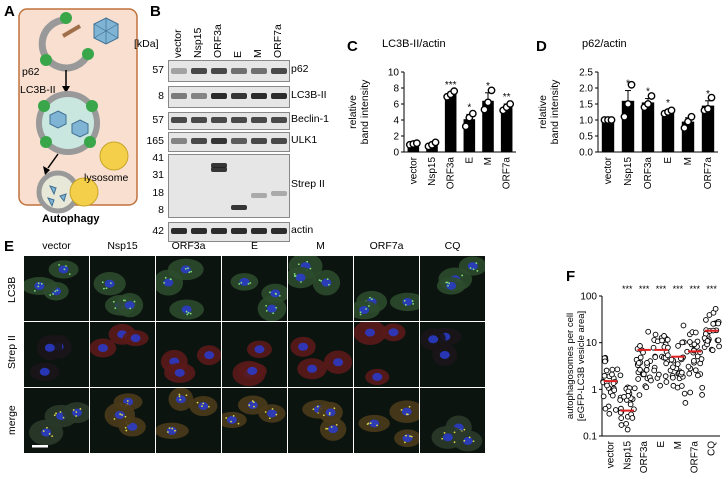  What do you see at coordinates (668, 160) in the screenshot?
I see `x-tick-label: E` at bounding box center [668, 160].